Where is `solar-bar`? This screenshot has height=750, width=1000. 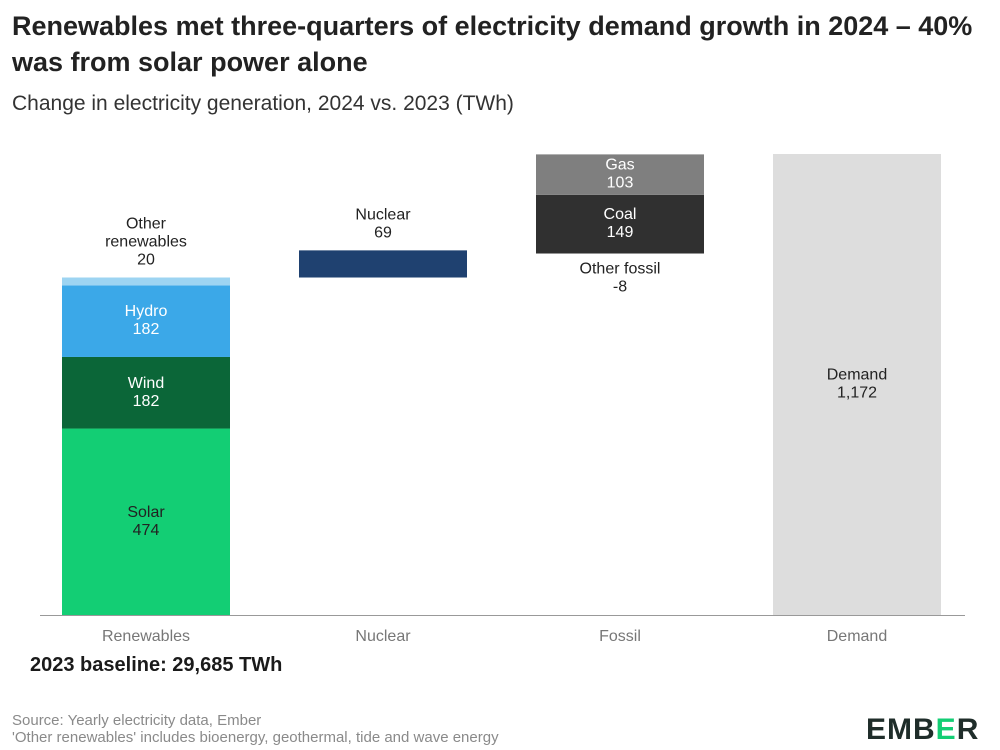 solar-bar is located at coordinates (146, 521).